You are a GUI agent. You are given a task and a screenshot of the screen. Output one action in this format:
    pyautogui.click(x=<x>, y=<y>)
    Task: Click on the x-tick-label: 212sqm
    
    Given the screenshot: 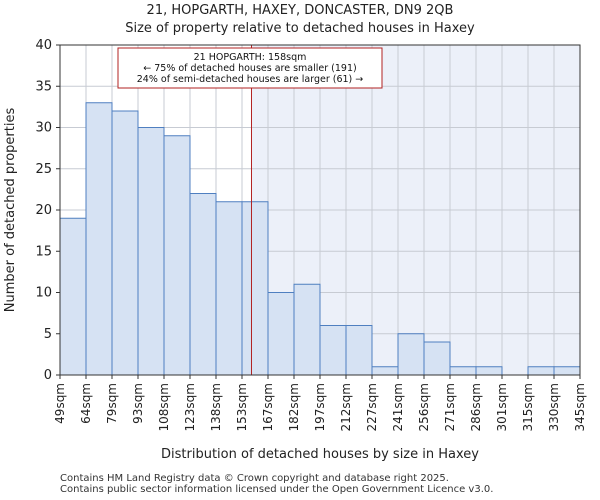 What is the action you would take?
    pyautogui.click(x=346, y=407)
    